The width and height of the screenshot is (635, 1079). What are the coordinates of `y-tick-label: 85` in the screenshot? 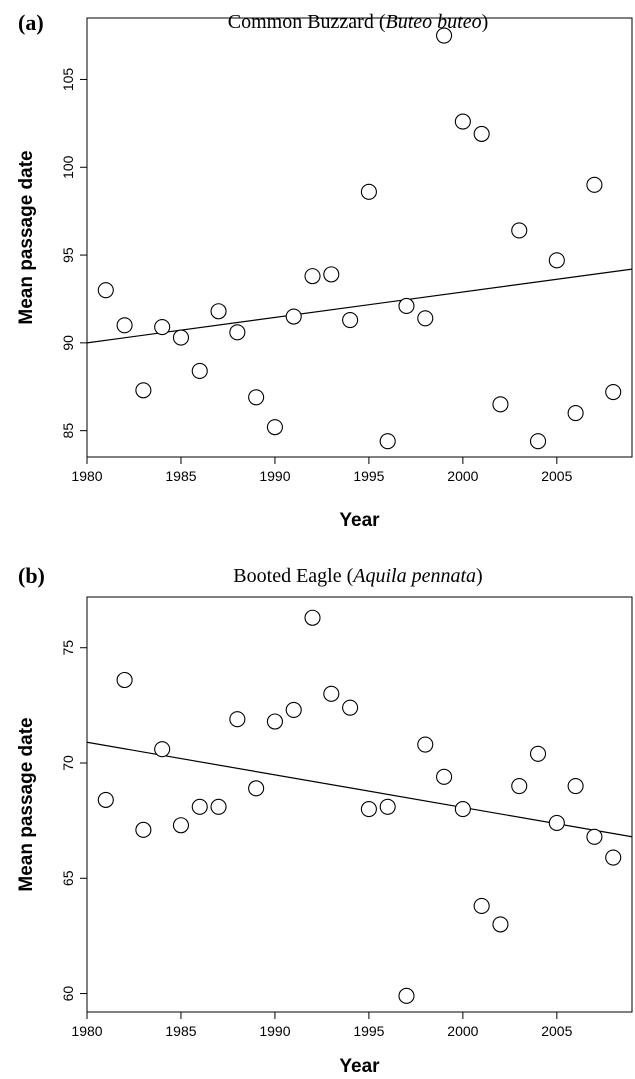 It's located at (68, 431).